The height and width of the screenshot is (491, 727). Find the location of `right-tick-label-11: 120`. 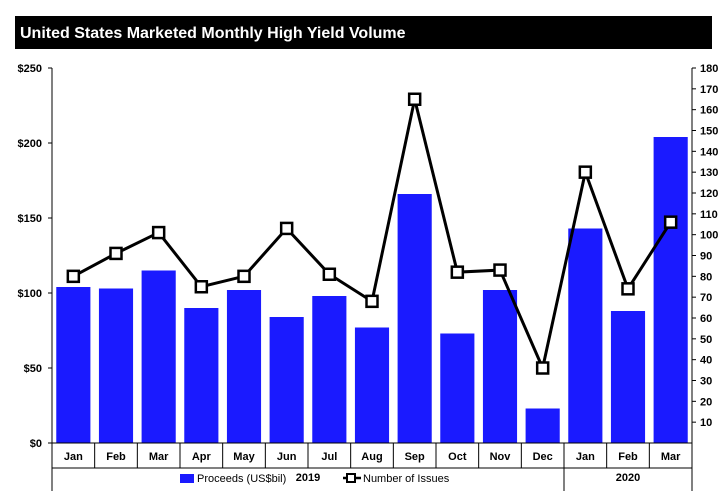

right-tick-label-11: 120 is located at coordinates (709, 194).